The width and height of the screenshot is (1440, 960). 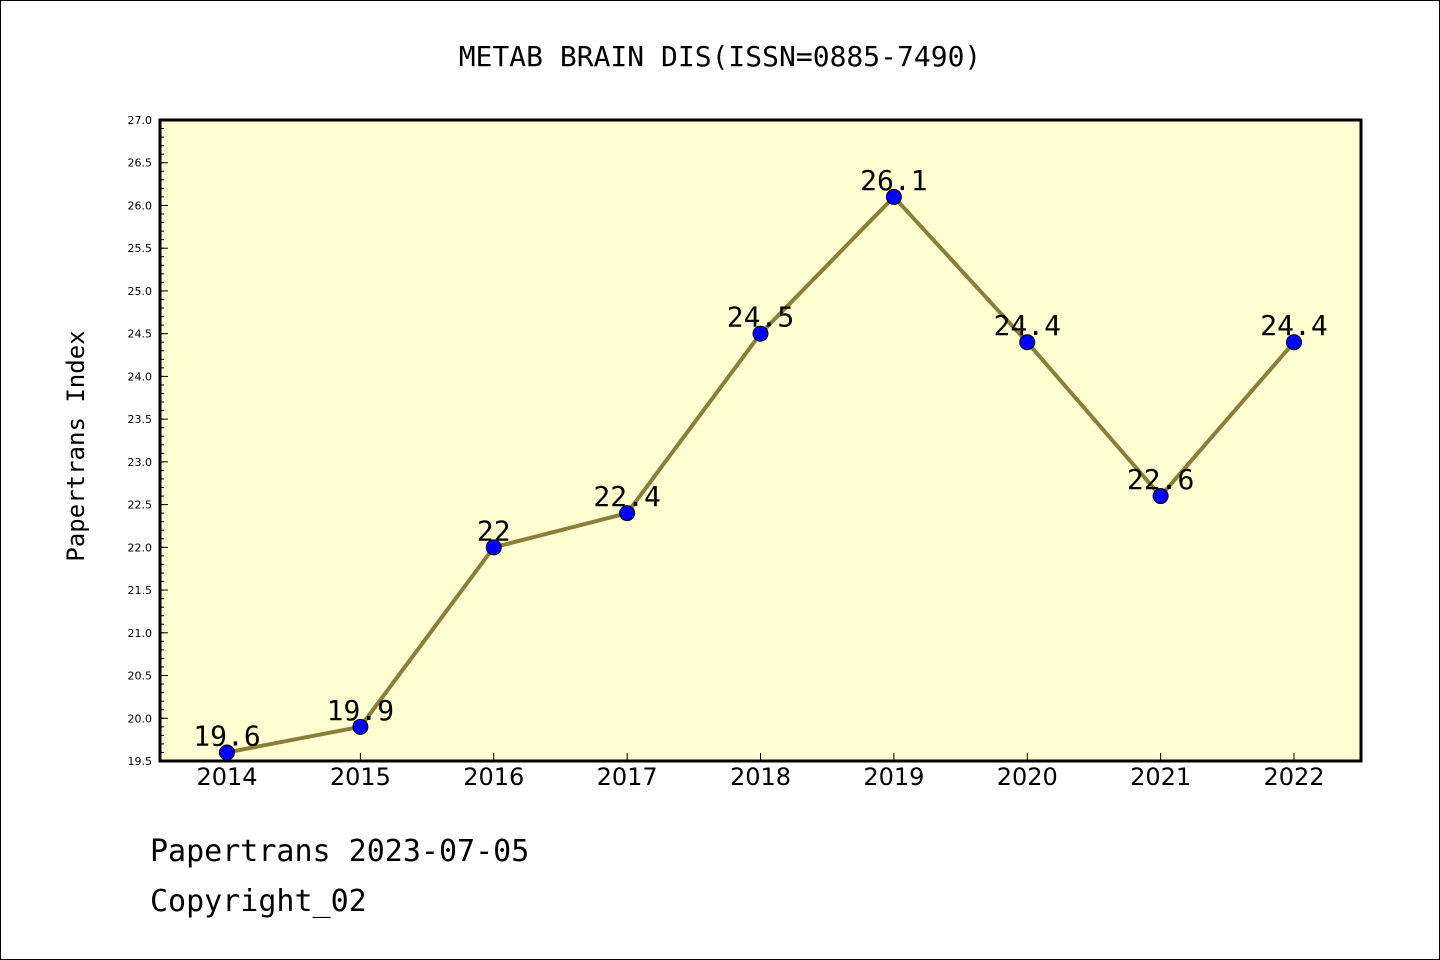 I want to click on footer-copyright: Copyright_02, so click(x=258, y=901).